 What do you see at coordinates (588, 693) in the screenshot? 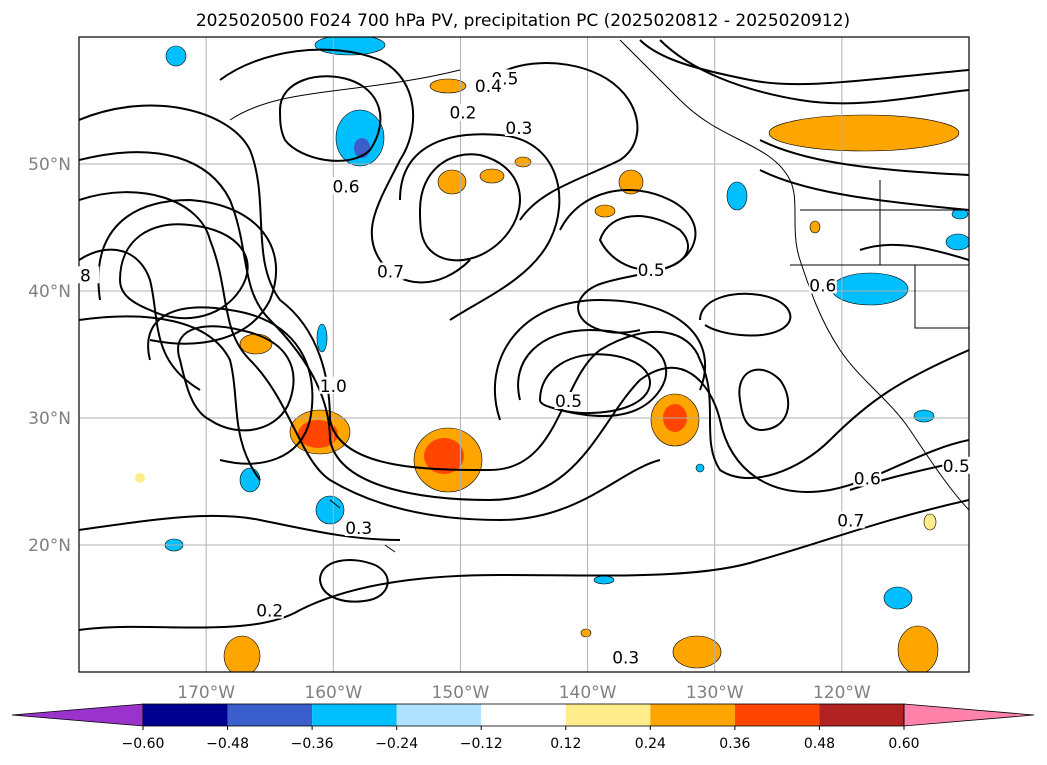
I see `lon-tick-label: 140°W` at bounding box center [588, 693].